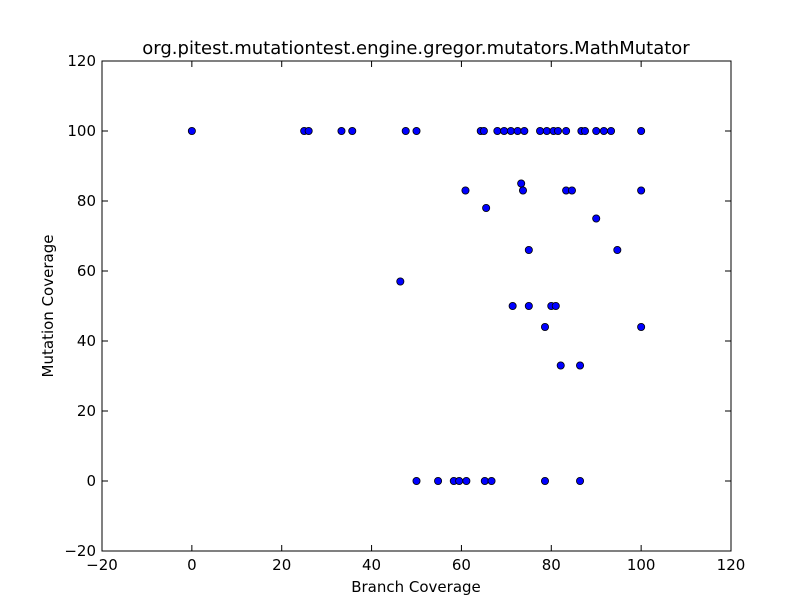 The height and width of the screenshot is (616, 812). I want to click on x-tick-label: 80, so click(551, 565).